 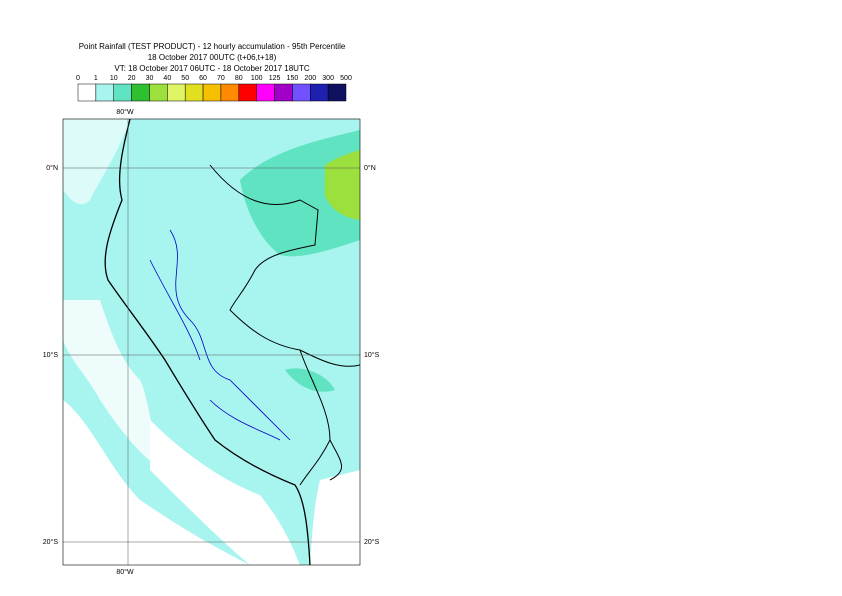 What do you see at coordinates (293, 78) in the screenshot?
I see `legend-label: 150` at bounding box center [293, 78].